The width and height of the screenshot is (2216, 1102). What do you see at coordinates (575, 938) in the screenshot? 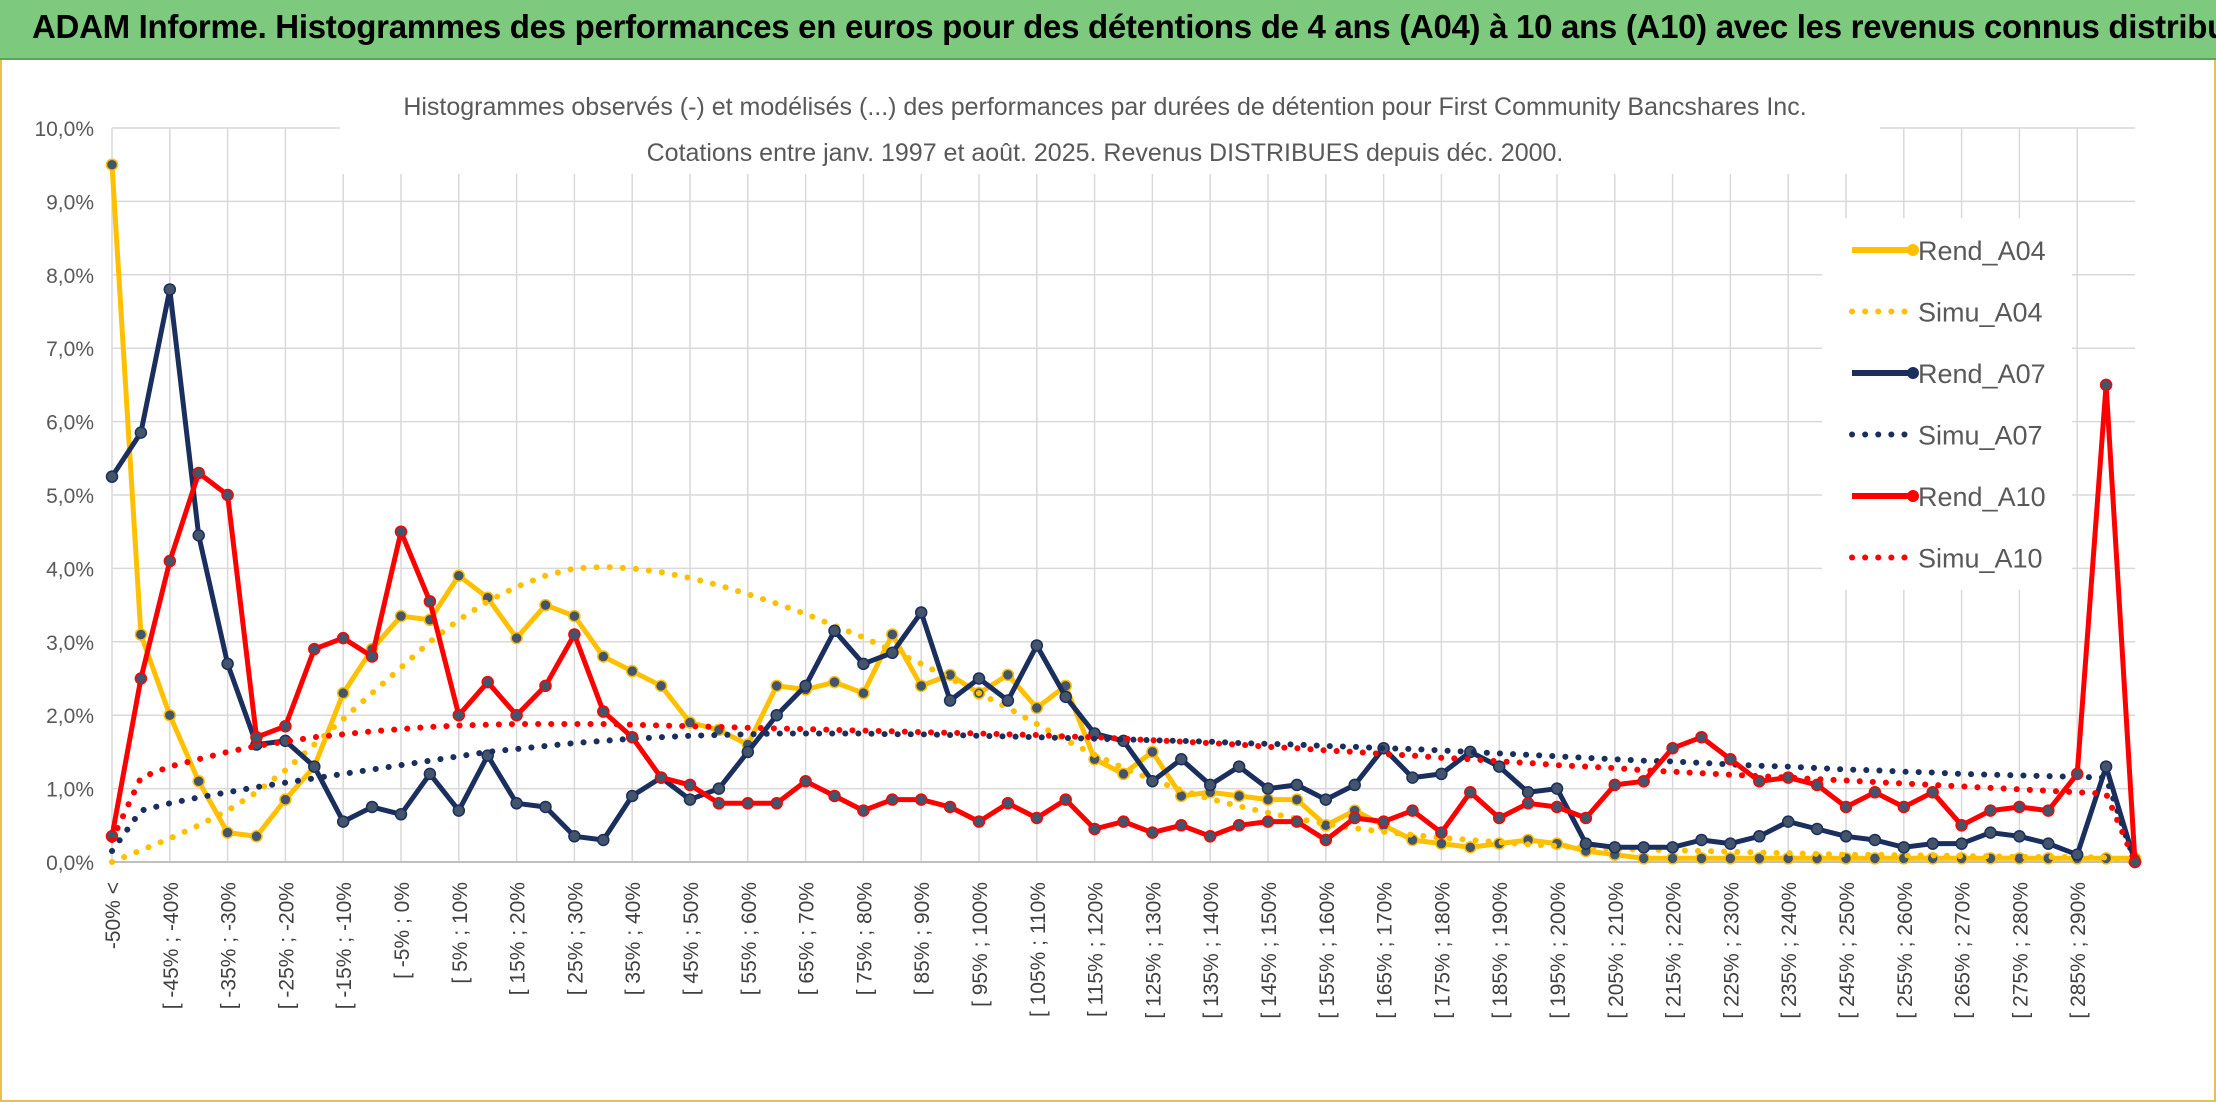
I see `x-tick-label: [ 25% ; 30%` at bounding box center [575, 938].